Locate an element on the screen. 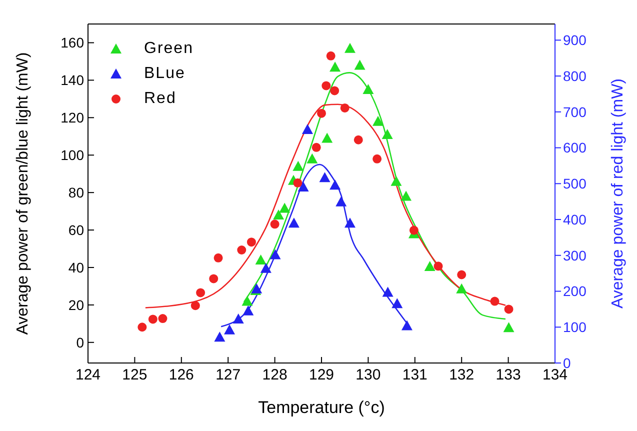 The width and height of the screenshot is (637, 431). y2-tick-label: 300 is located at coordinates (575, 255).